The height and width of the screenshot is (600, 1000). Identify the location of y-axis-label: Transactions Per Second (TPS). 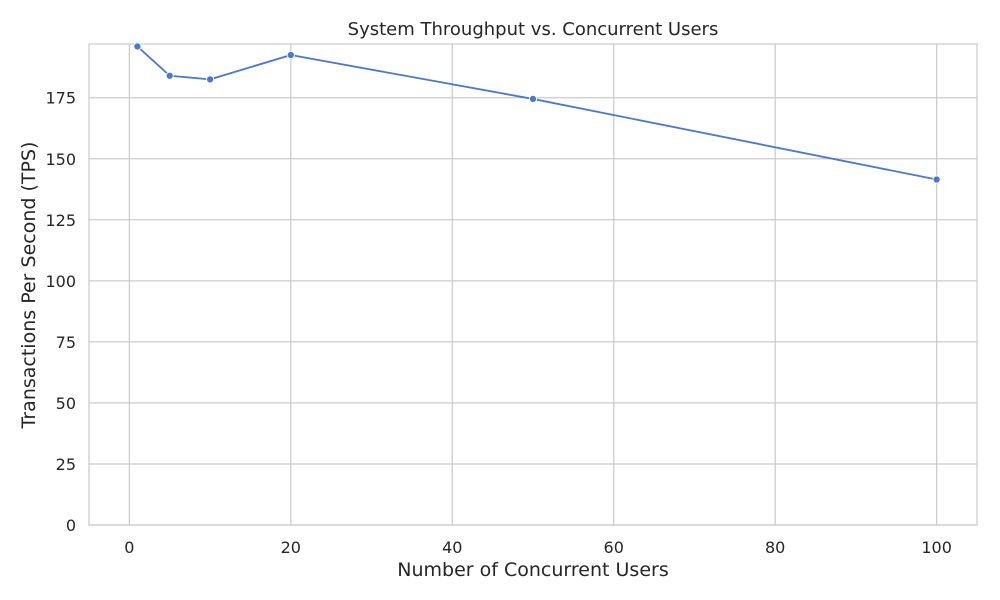
(29, 286).